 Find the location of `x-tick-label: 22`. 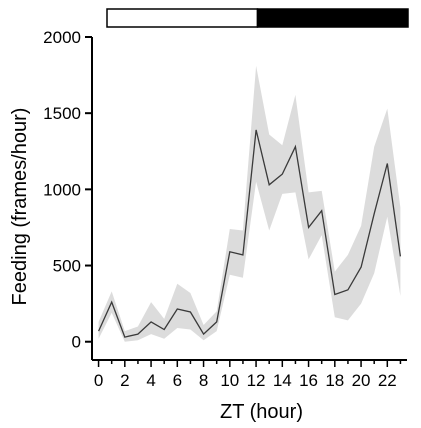

x-tick-label: 22 is located at coordinates (387, 380).